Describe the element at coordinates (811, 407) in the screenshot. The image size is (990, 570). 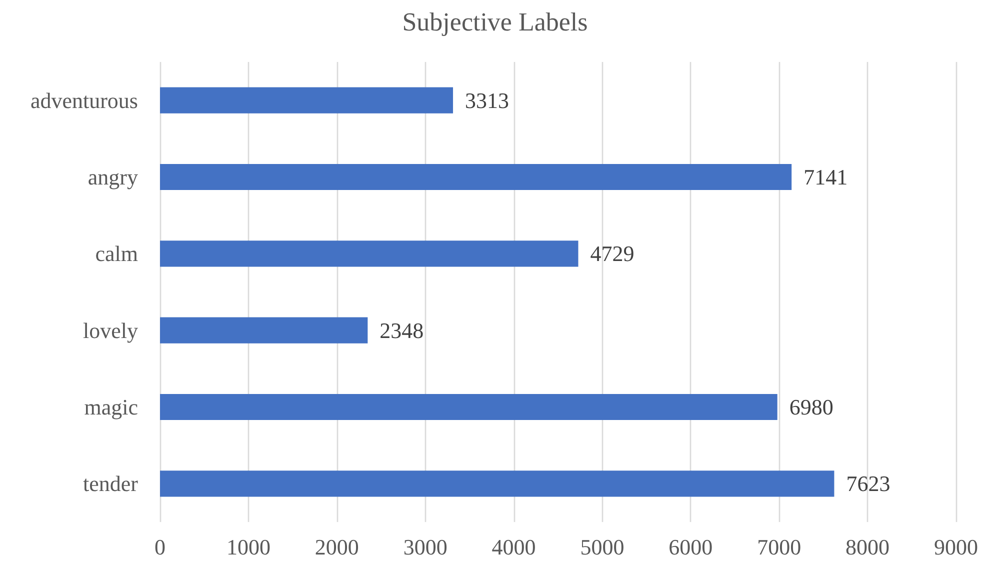
I see `data-label: 6980` at that location.